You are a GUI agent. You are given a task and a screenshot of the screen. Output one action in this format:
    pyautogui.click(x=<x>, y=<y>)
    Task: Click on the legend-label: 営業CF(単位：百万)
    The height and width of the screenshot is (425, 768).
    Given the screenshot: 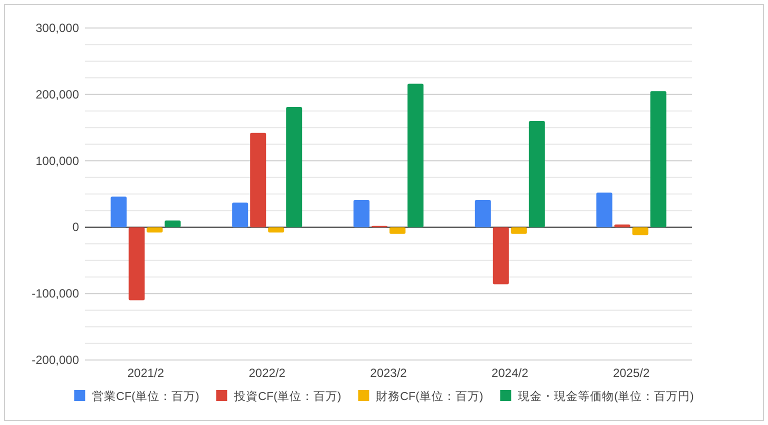 What is the action you would take?
    pyautogui.click(x=146, y=396)
    